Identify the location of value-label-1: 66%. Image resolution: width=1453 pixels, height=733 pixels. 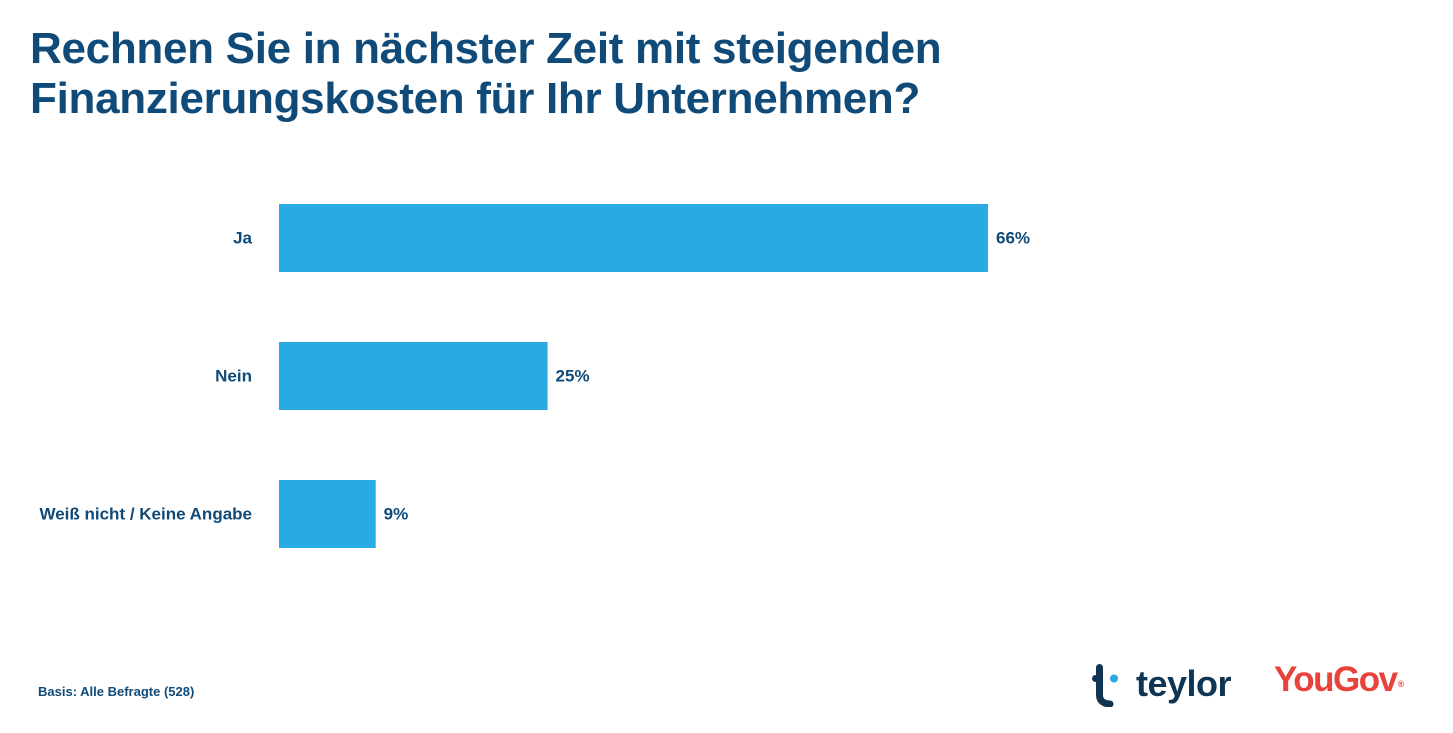
(1013, 238).